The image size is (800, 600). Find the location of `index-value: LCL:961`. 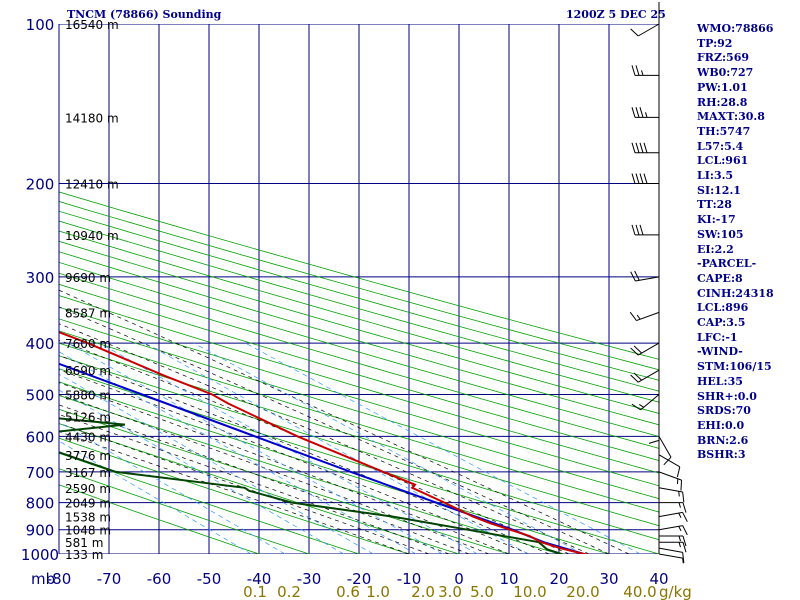

index-value: LCL:961 is located at coordinates (723, 161).